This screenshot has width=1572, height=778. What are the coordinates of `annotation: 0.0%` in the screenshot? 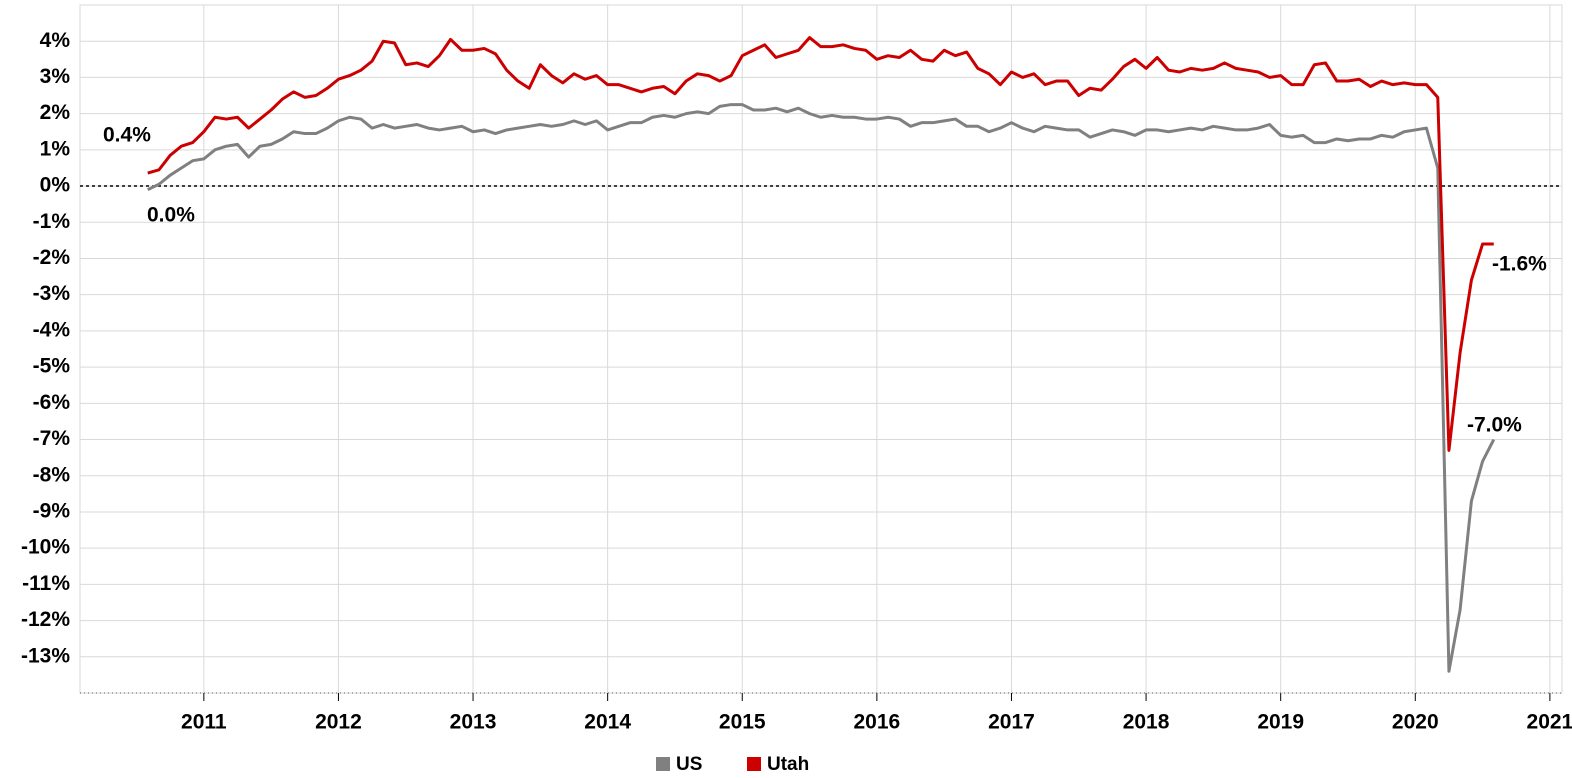 It's located at (171, 215).